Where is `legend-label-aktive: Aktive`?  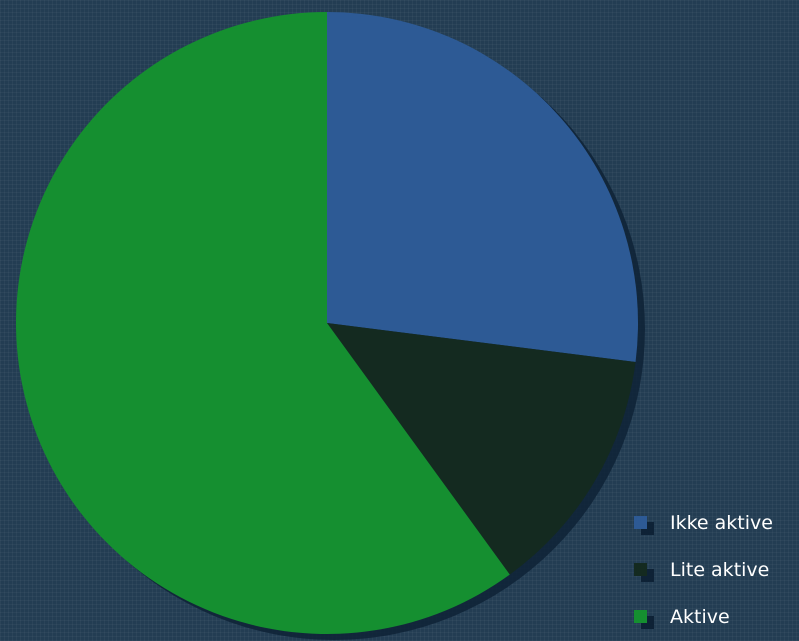 legend-label-aktive: Aktive is located at coordinates (700, 617).